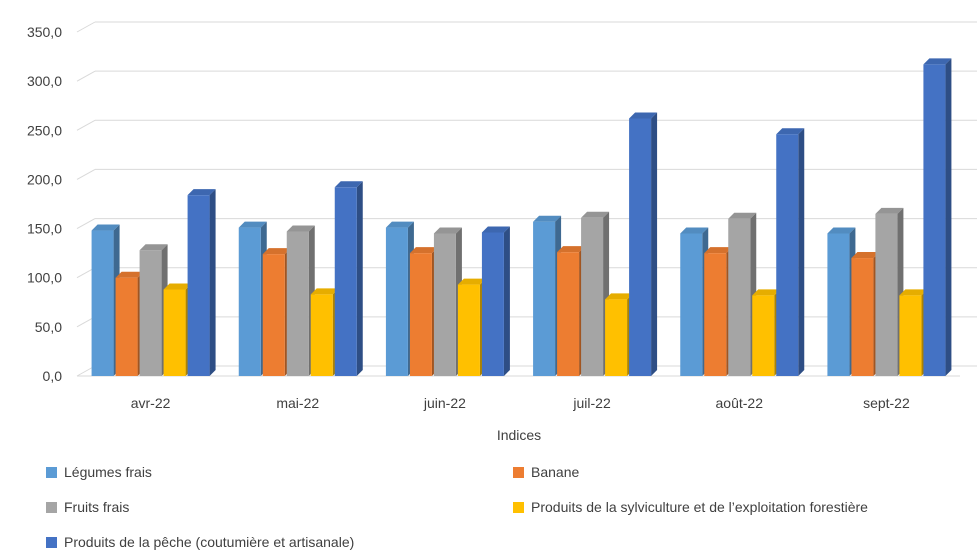  I want to click on x-tick-label: juil-22, so click(591, 403).